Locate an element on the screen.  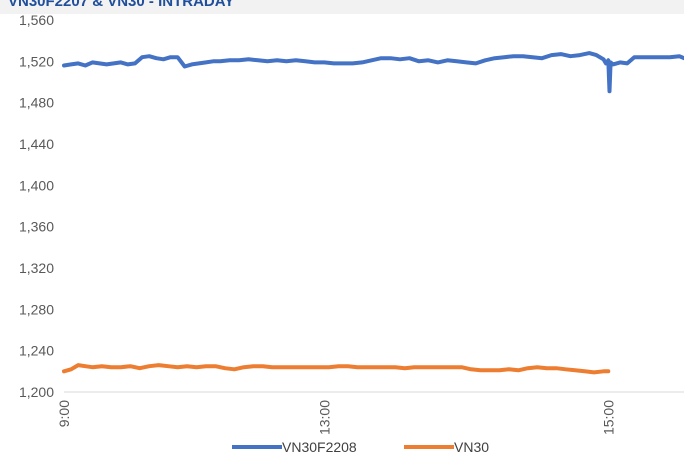
y-tick-label: 1,280 is located at coordinates (36, 309).